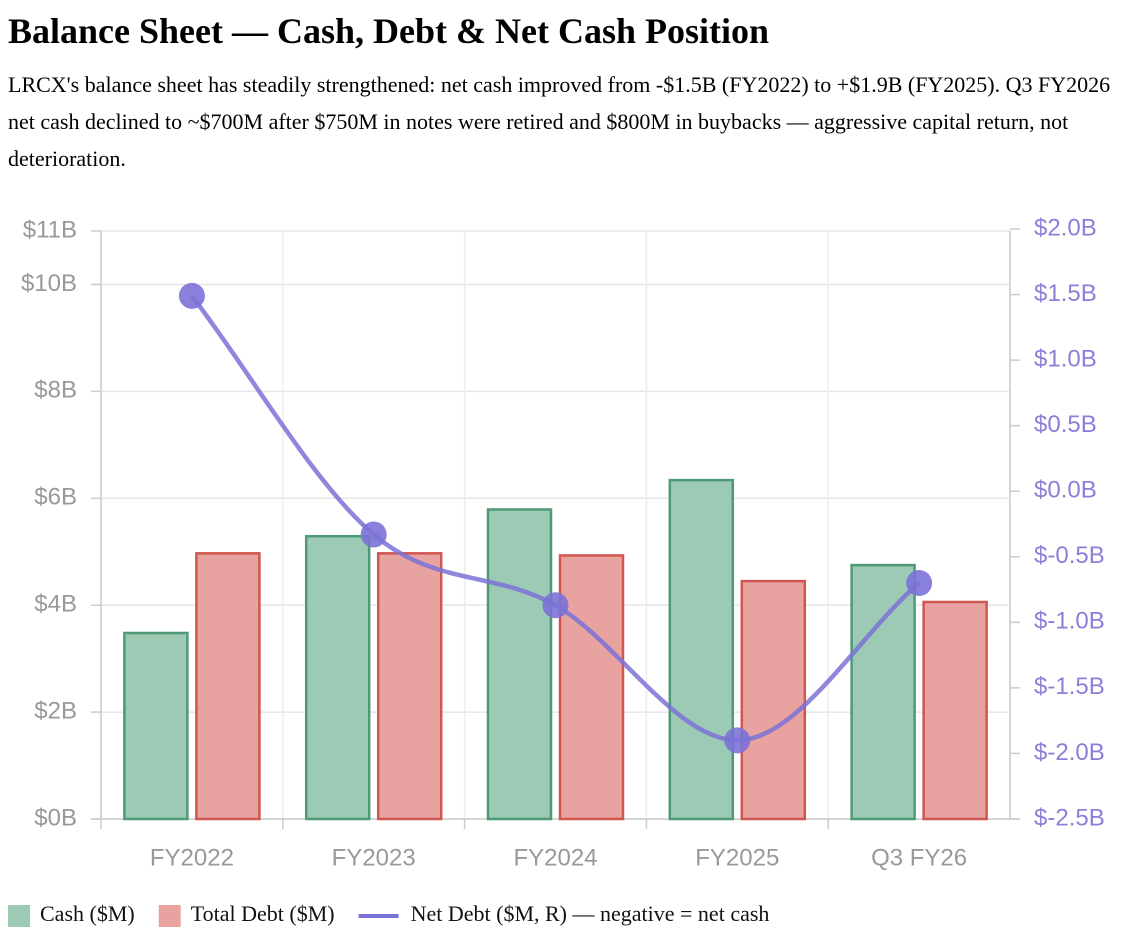 Image resolution: width=1146 pixels, height=945 pixels. I want to click on y-tick-label: $11B, so click(50, 229).